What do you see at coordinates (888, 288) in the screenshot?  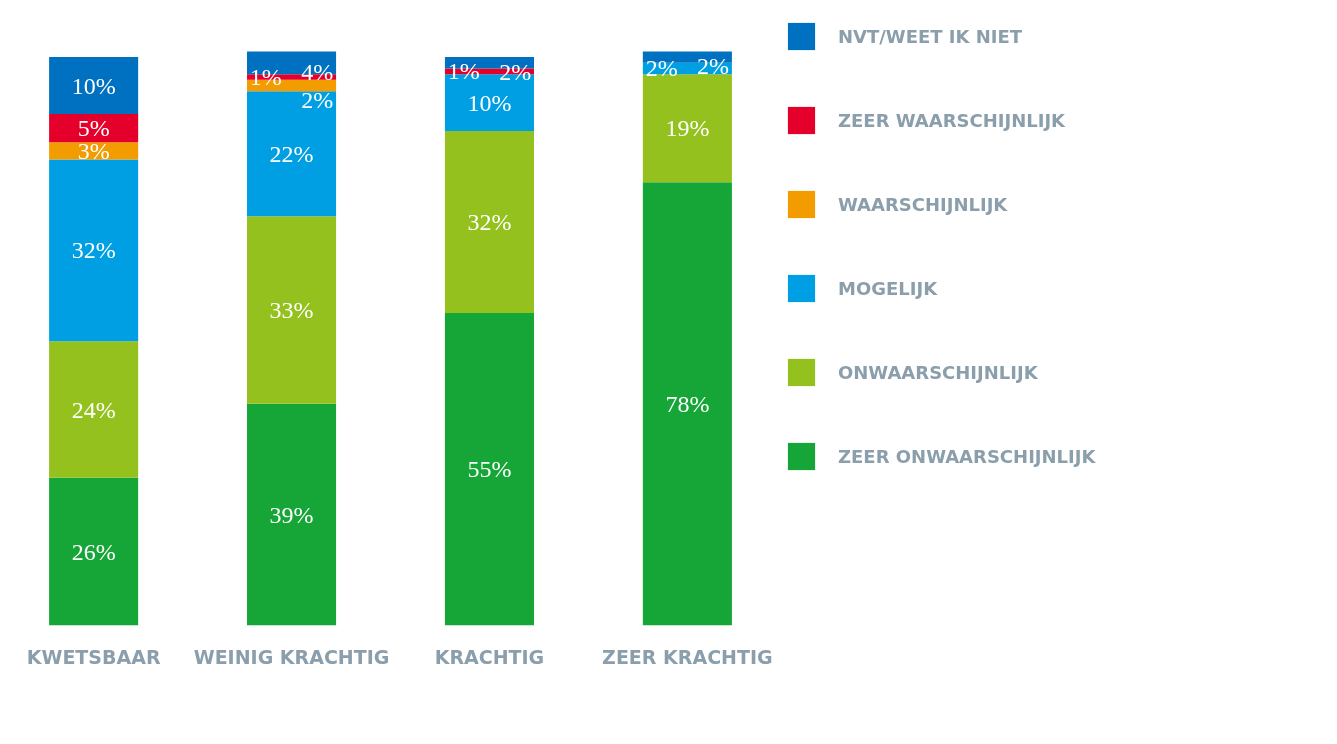 I see `legend-label: MOGELIJK` at bounding box center [888, 288].